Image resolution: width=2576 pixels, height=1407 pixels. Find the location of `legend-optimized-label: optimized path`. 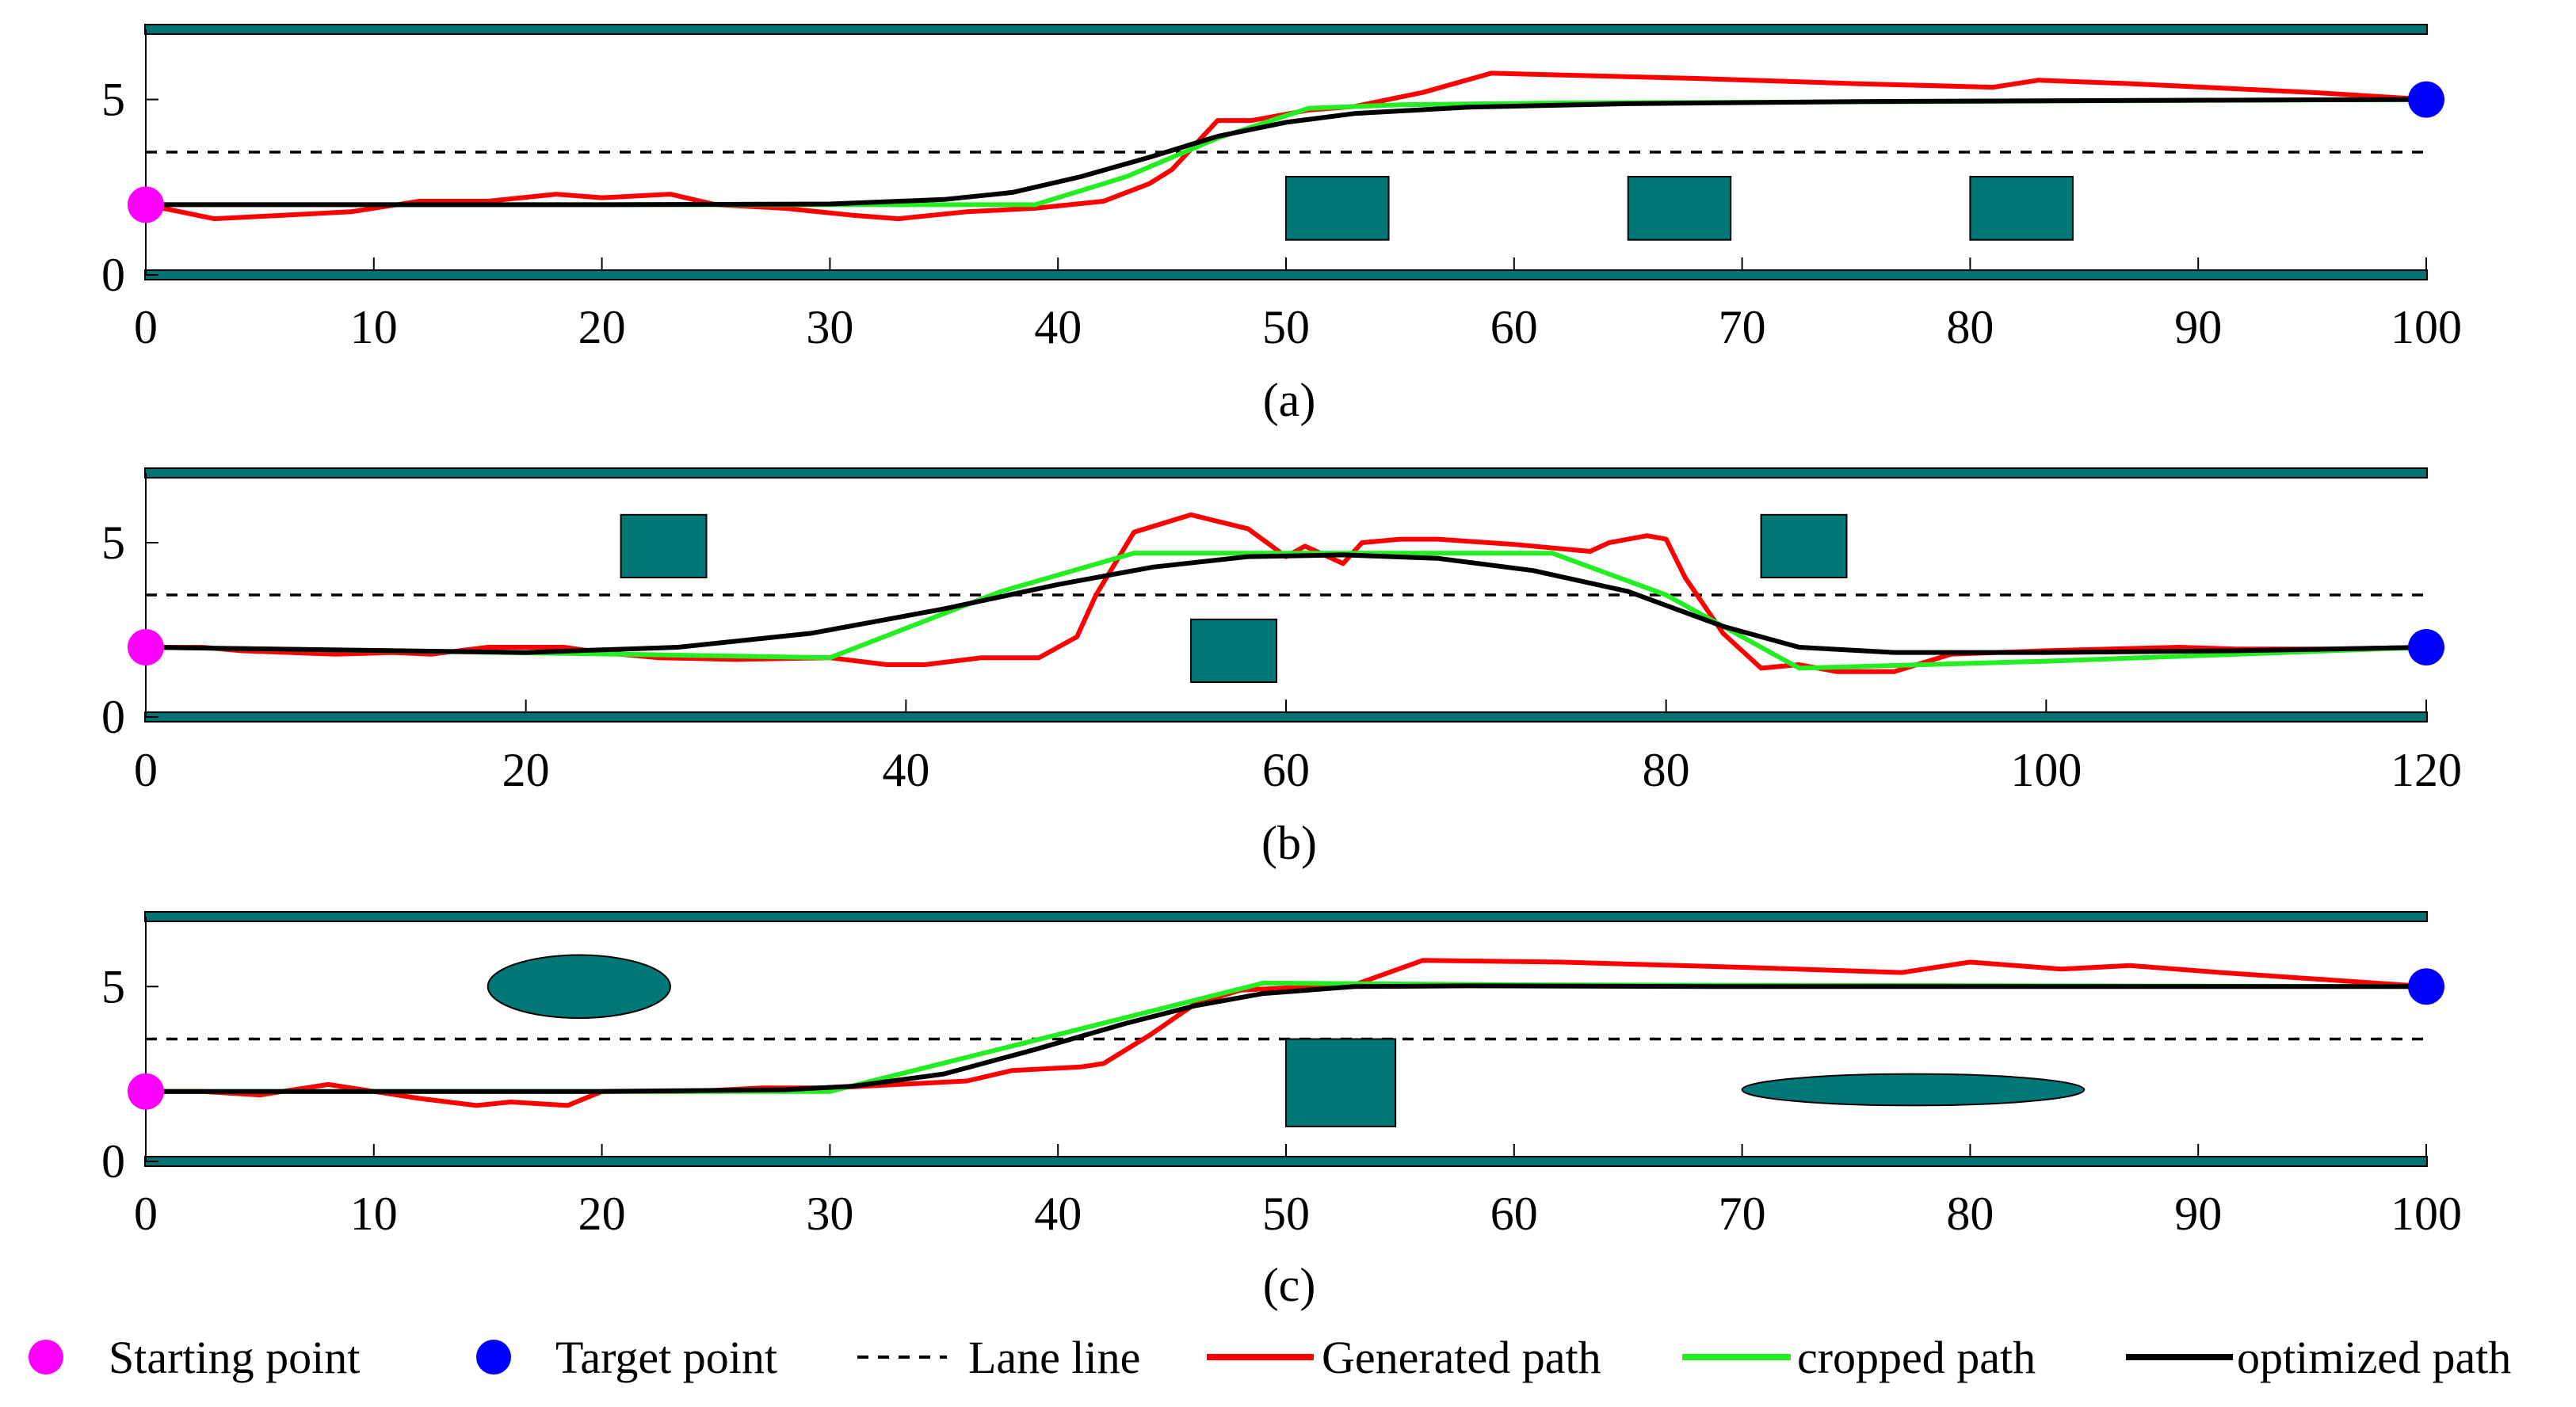

legend-optimized-label: optimized path is located at coordinates (2374, 1357).